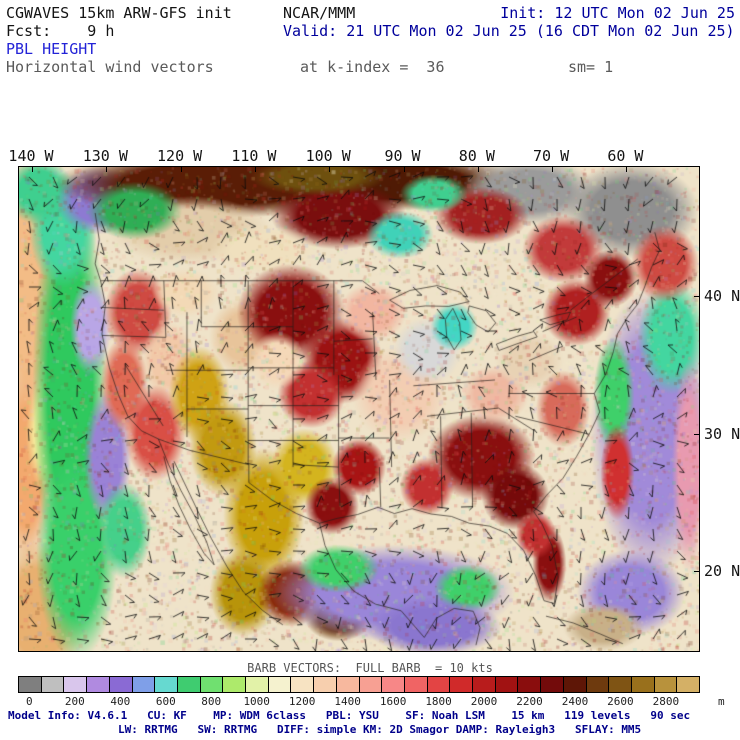 The image size is (740, 740). I want to click on colorbar-tick-label: 2800, so click(666, 701).